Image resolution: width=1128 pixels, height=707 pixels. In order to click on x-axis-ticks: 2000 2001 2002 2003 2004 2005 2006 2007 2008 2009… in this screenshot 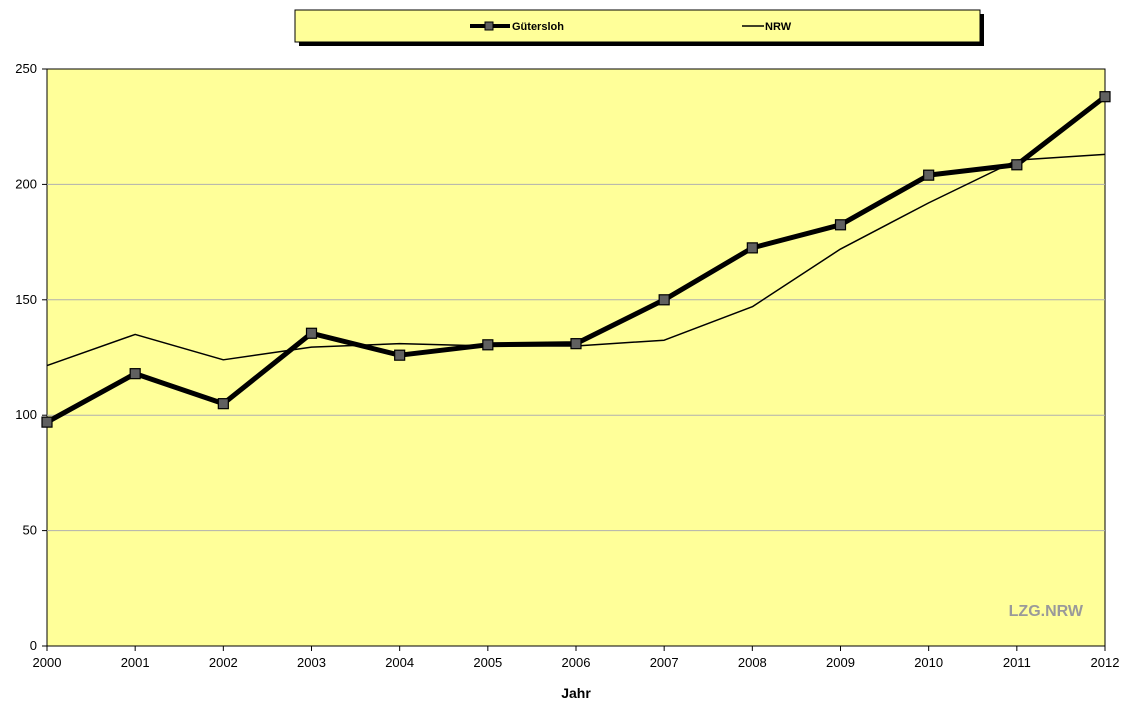, I will do `click(576, 658)`.